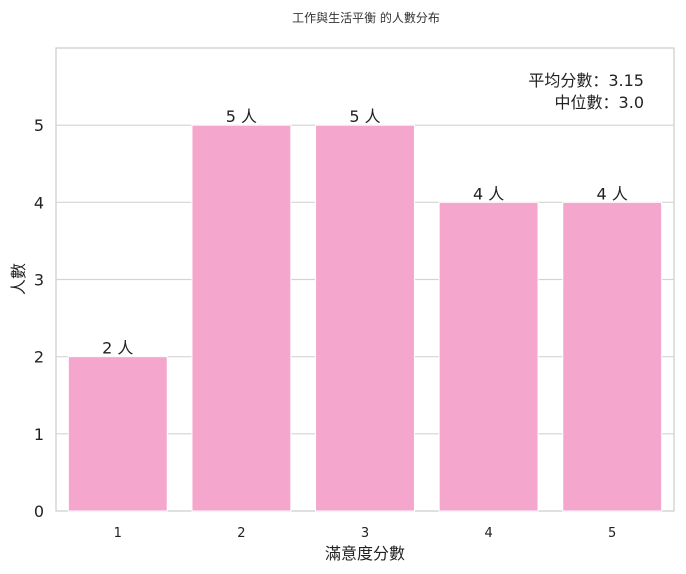 The width and height of the screenshot is (686, 574). What do you see at coordinates (599, 102) in the screenshot?
I see `median-annotation: 中位數：3.0` at bounding box center [599, 102].